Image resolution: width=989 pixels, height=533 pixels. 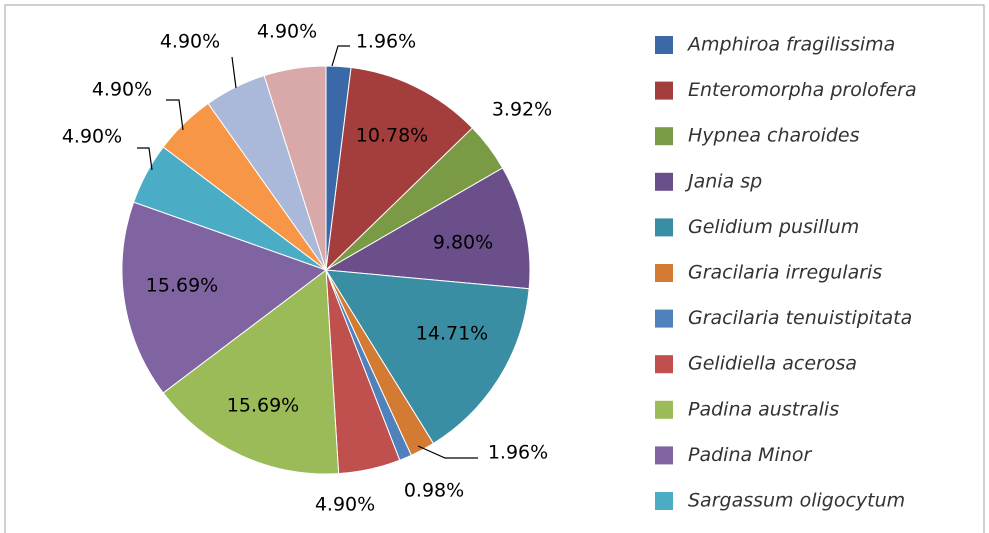 What do you see at coordinates (750, 455) in the screenshot?
I see `legend-label: Padina Minor` at bounding box center [750, 455].